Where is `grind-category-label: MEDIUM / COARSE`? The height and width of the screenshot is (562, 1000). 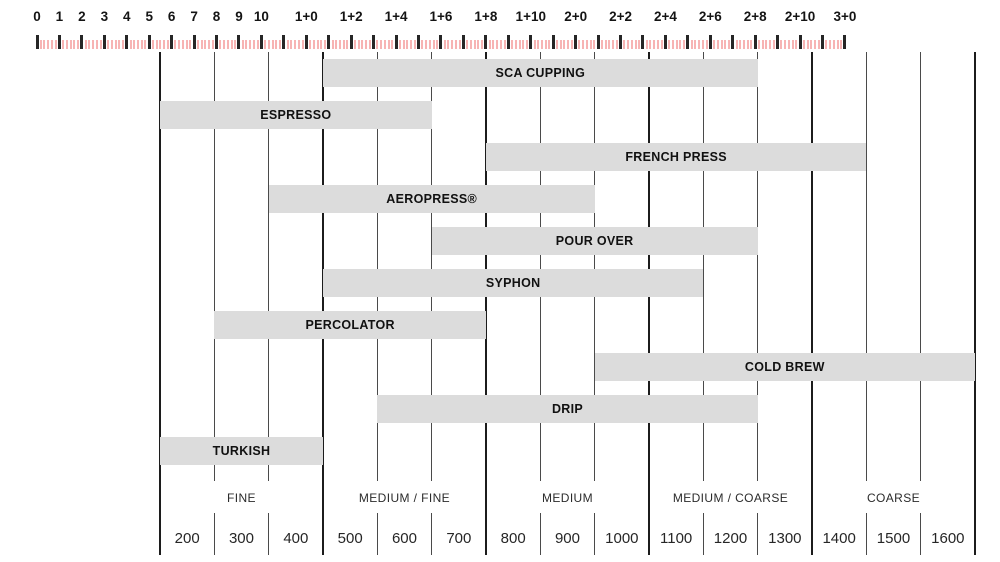
grind-category-label: MEDIUM / COARSE is located at coordinates (730, 498).